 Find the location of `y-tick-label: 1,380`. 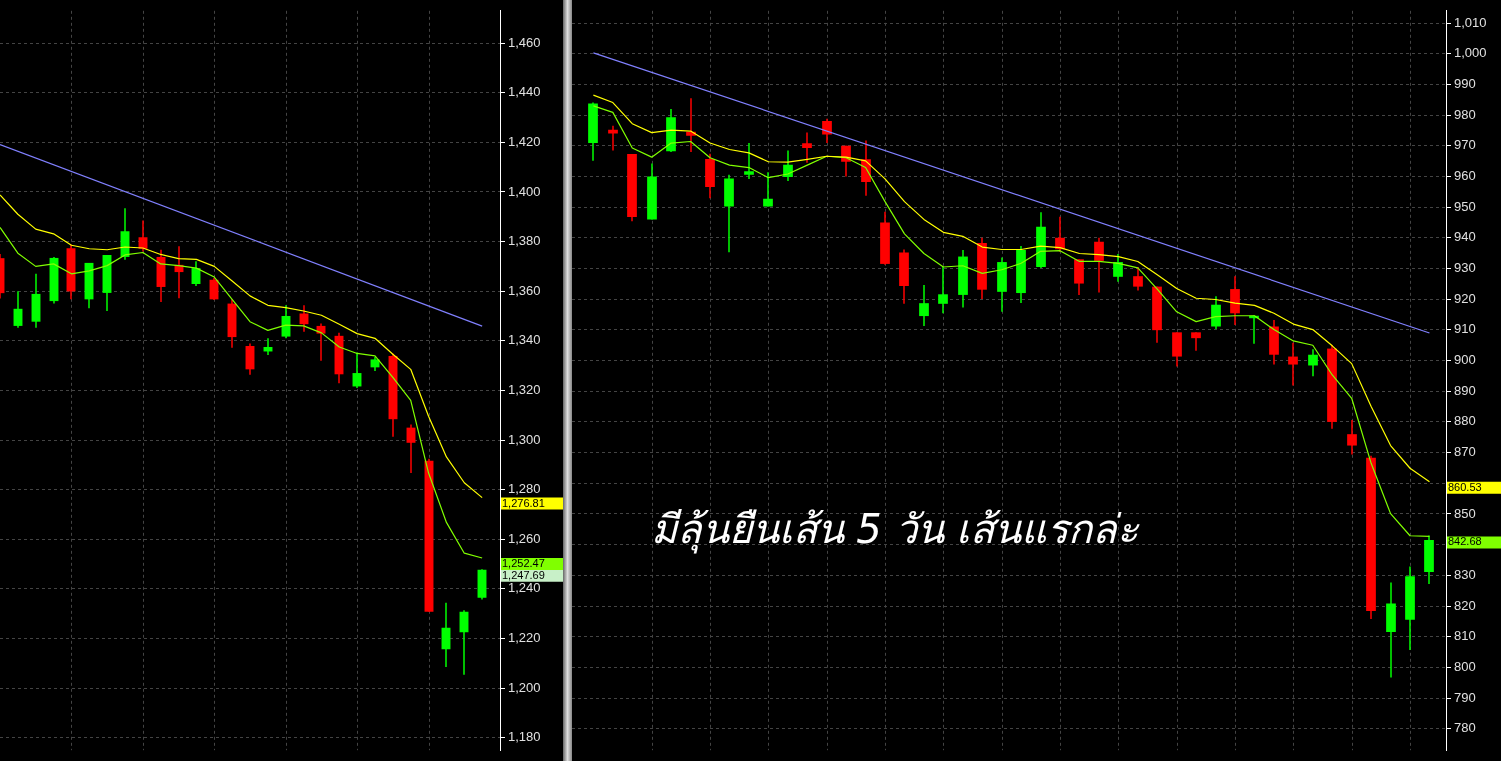

y-tick-label: 1,380 is located at coordinates (524, 241).